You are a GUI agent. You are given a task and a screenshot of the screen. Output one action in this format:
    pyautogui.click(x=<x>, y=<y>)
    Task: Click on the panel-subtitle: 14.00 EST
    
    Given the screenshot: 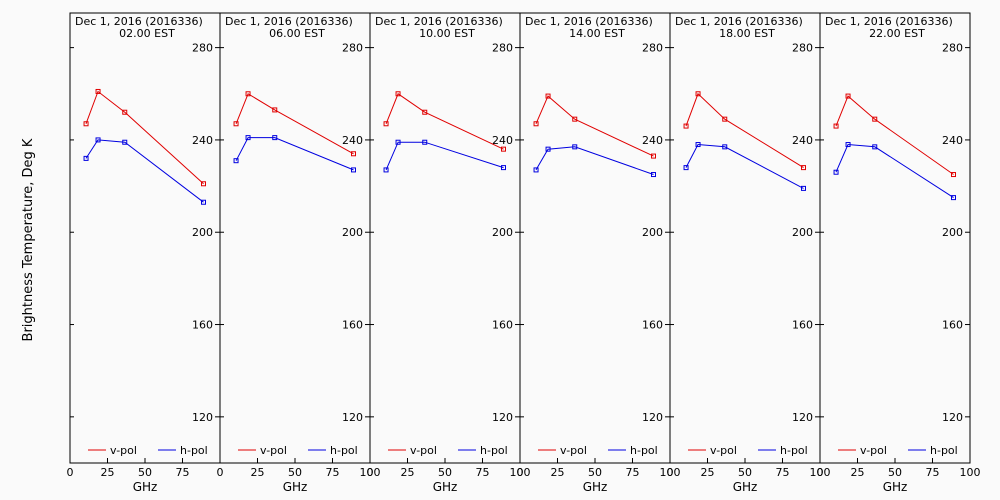 What is the action you would take?
    pyautogui.click(x=597, y=33)
    